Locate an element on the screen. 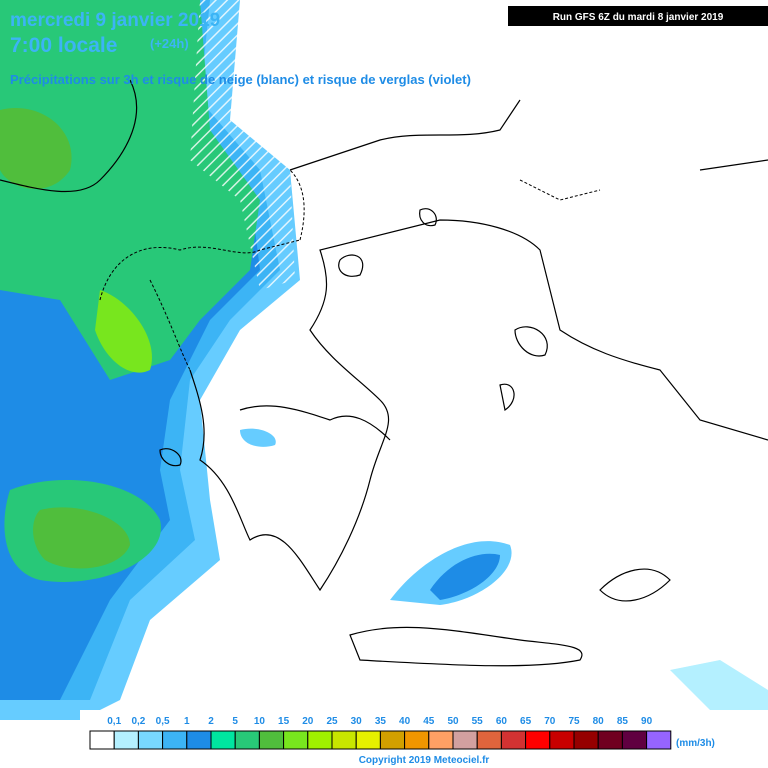  time: 7:00 locale is located at coordinates (63, 45).